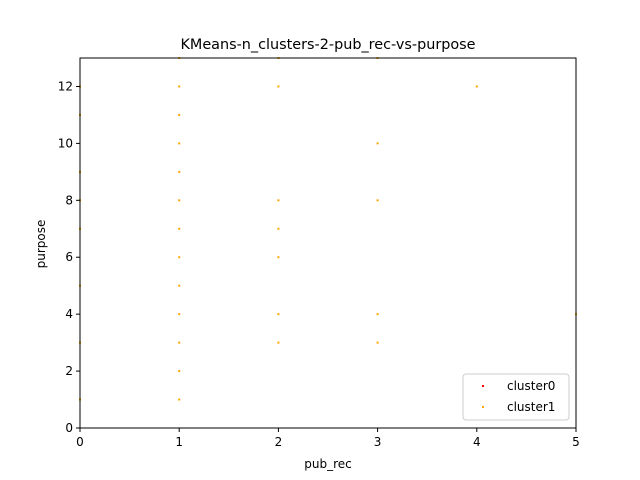 The height and width of the screenshot is (480, 640). Describe the element at coordinates (531, 407) in the screenshot. I see `legend-label-cluster1: cluster1` at that location.